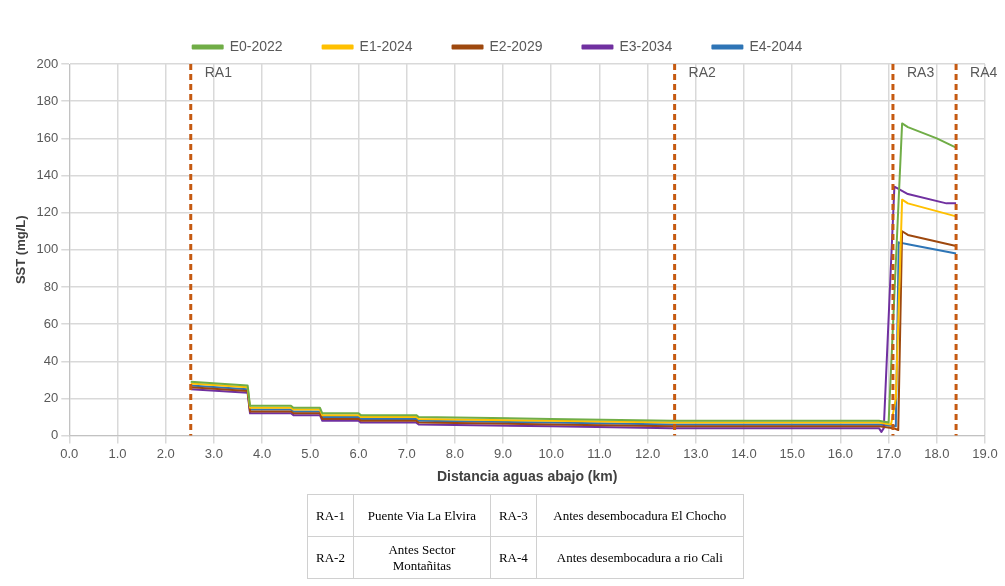 The height and width of the screenshot is (586, 1005). Describe the element at coordinates (213, 453) in the screenshot. I see `x-tick-label: 3.0` at that location.